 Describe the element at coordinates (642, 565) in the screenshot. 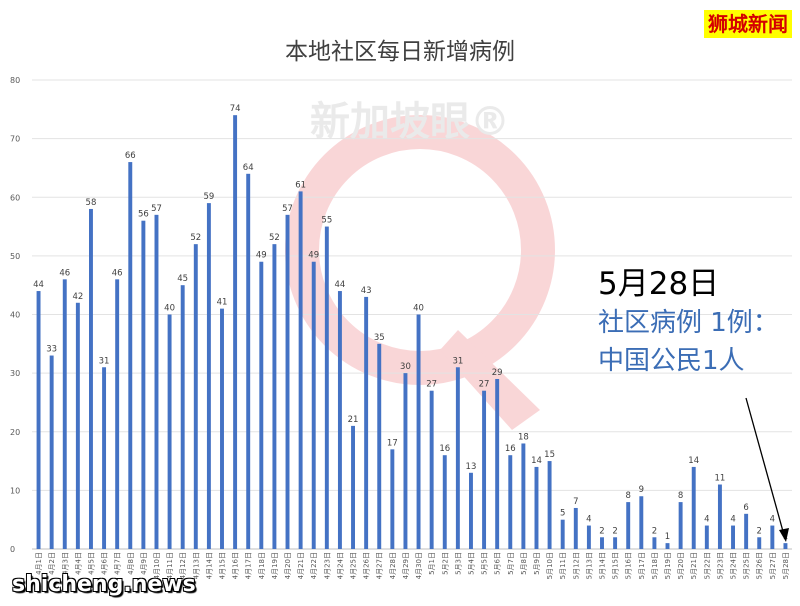

I see `x-tick-label: 5月17日` at that location.